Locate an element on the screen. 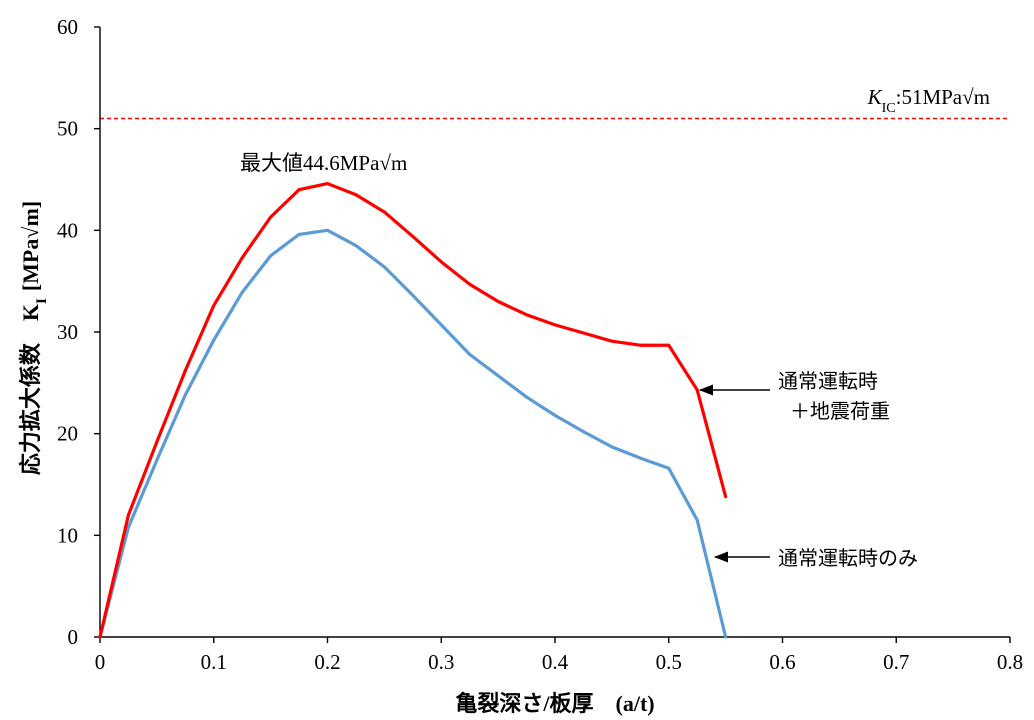 The height and width of the screenshot is (720, 1034). y-tick-label: 20 is located at coordinates (67, 434).